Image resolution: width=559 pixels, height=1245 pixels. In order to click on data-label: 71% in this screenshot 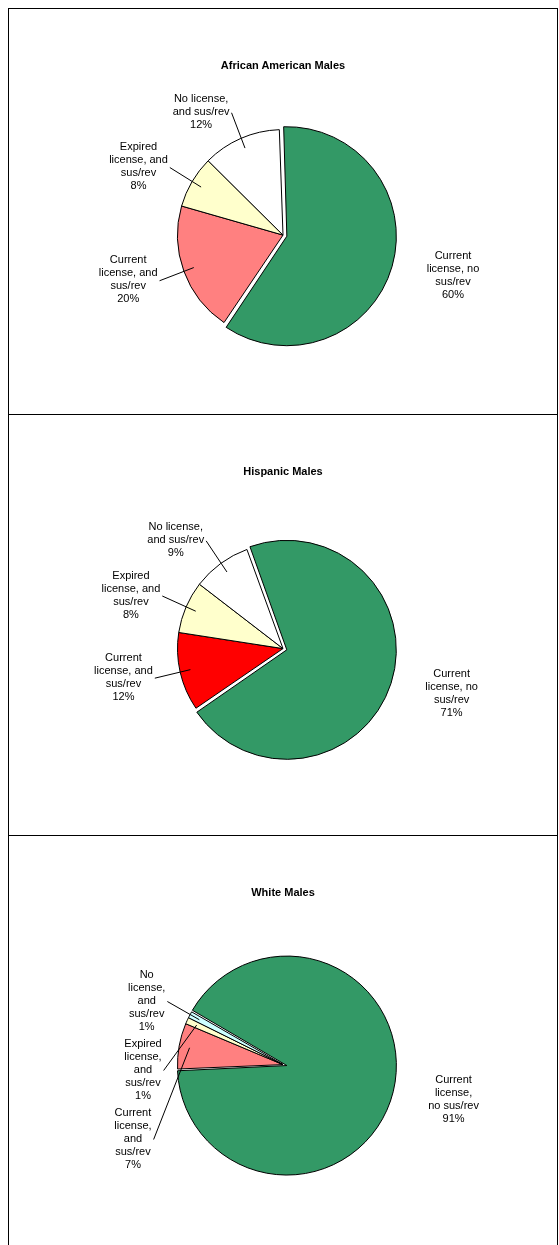, I will do `click(451, 711)`.